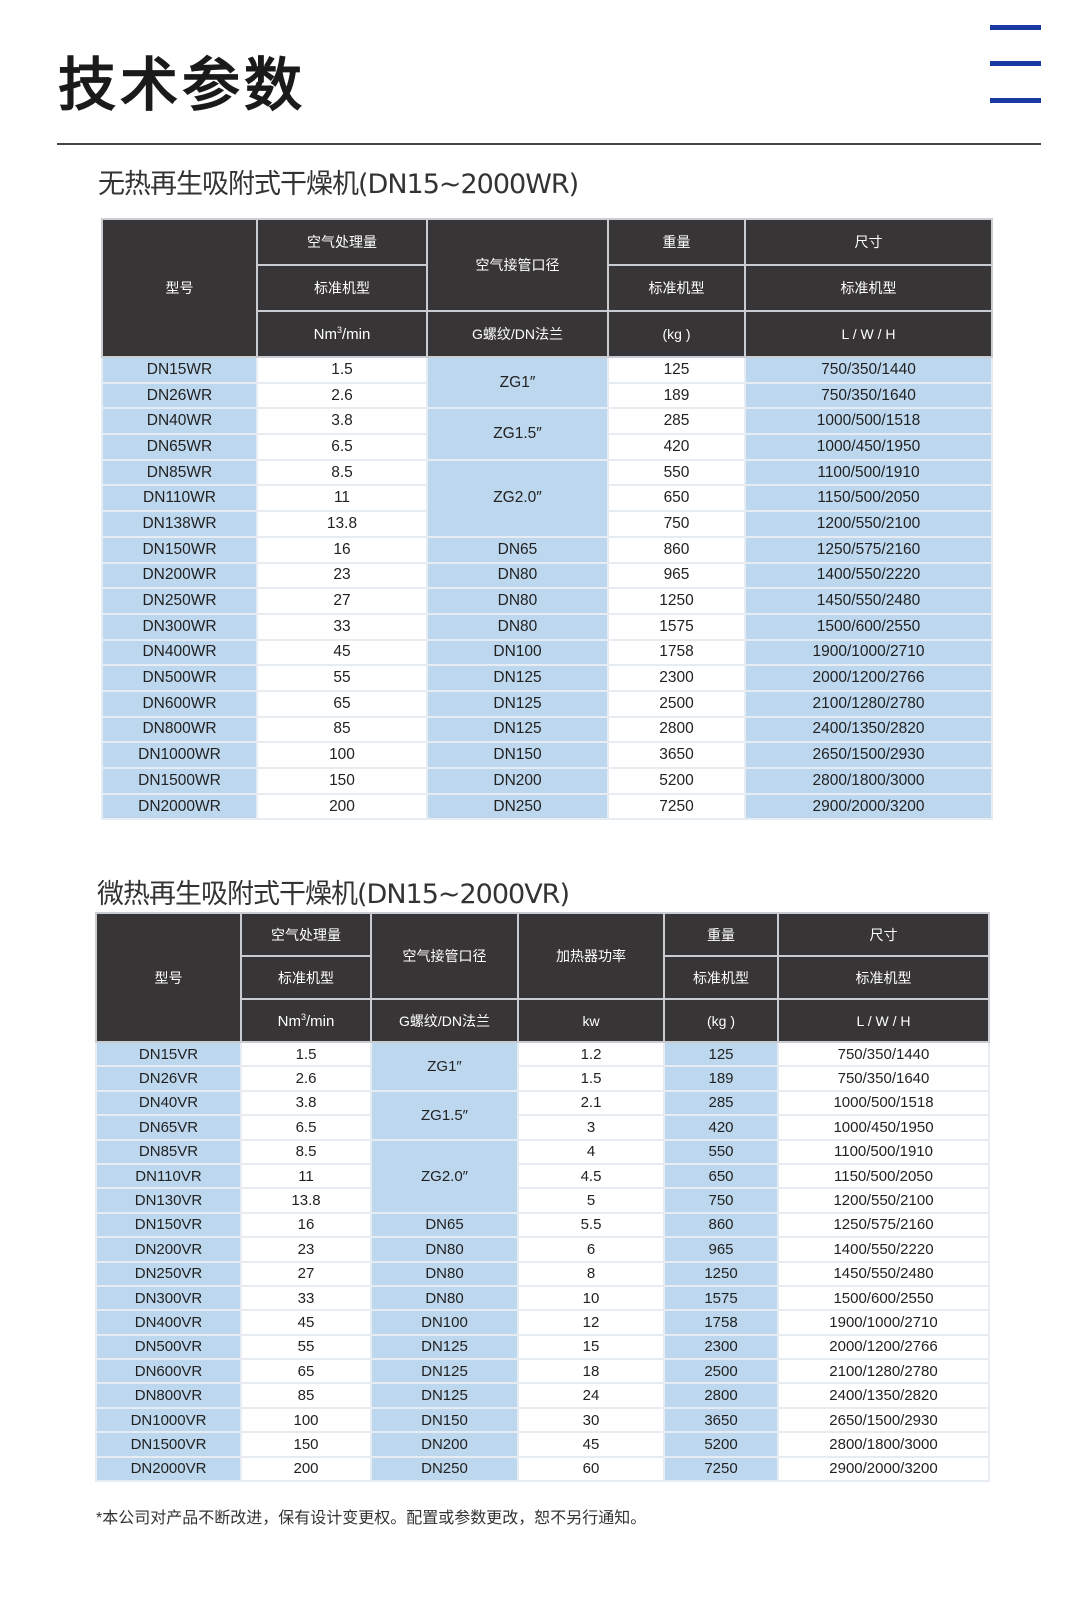 Image resolution: width=1087 pixels, height=1600 pixels. What do you see at coordinates (342, 447) in the screenshot?
I see `cell-flow: 6.5` at bounding box center [342, 447].